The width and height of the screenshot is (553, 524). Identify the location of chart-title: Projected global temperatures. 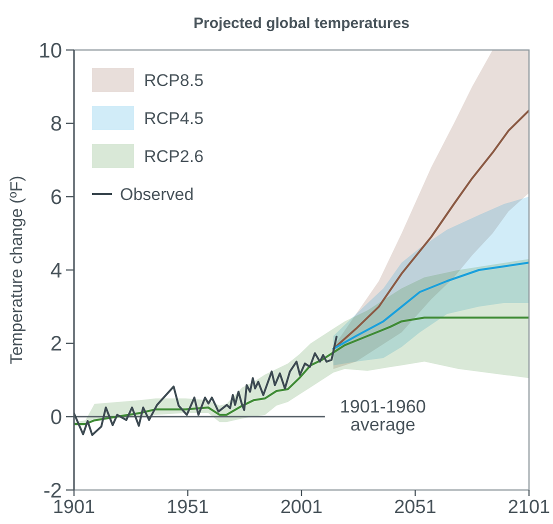
(302, 23).